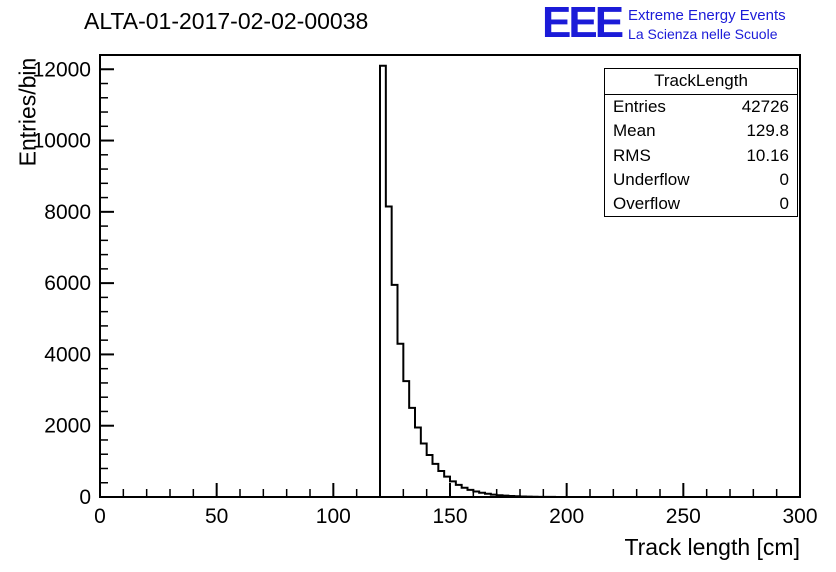  I want to click on stats-box-title: TrackLength, so click(701, 82).